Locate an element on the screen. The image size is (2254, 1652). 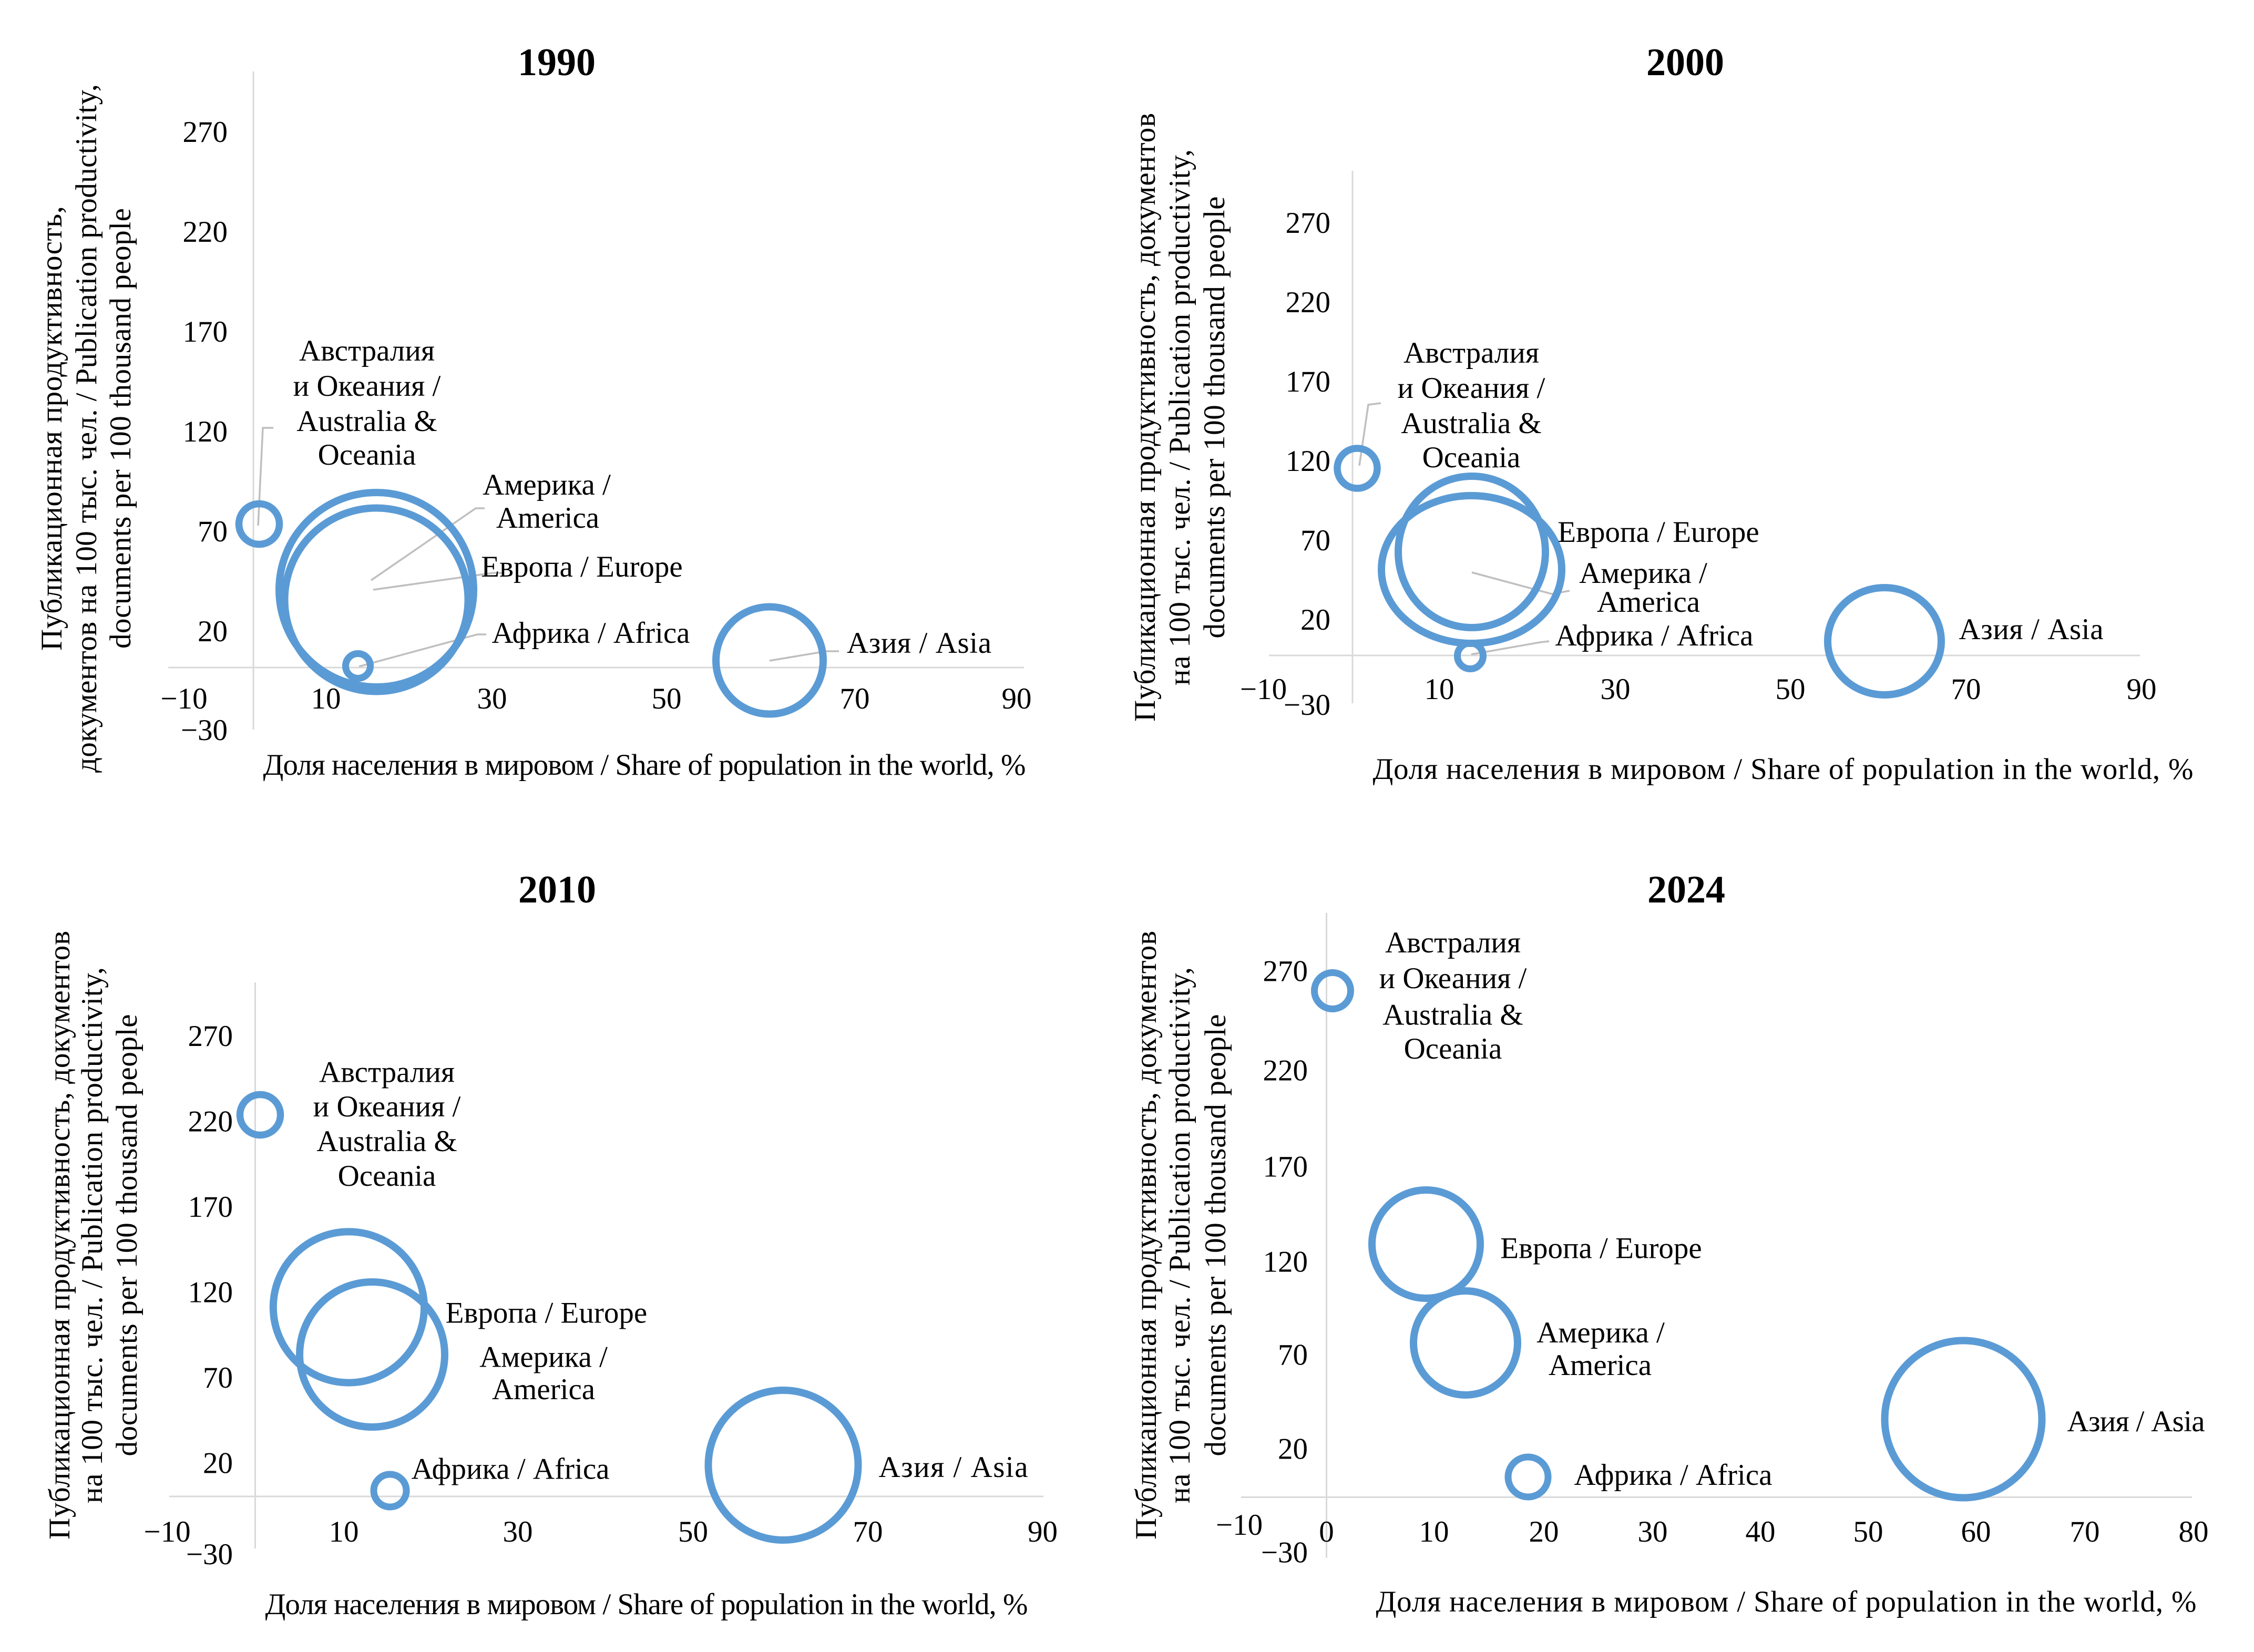
svg-text: 1990 is located at coordinates (557, 62).